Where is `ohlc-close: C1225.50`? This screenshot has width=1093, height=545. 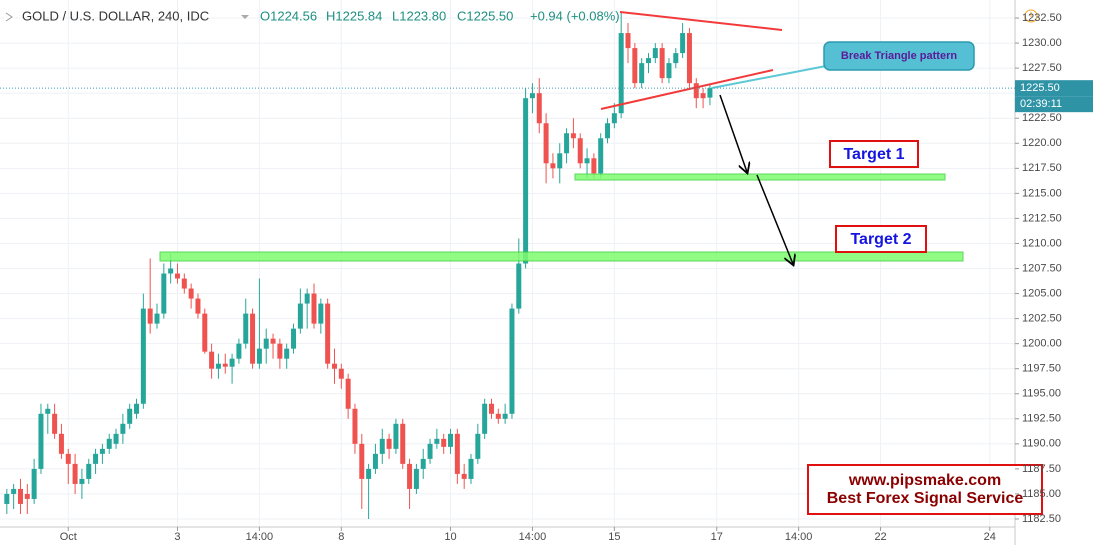 ohlc-close: C1225.50 is located at coordinates (485, 15).